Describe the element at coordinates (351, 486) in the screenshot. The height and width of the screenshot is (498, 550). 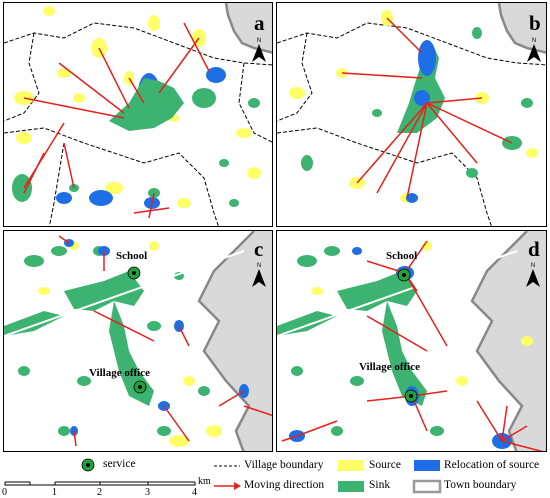
I see `legend-sink-swatch` at that location.